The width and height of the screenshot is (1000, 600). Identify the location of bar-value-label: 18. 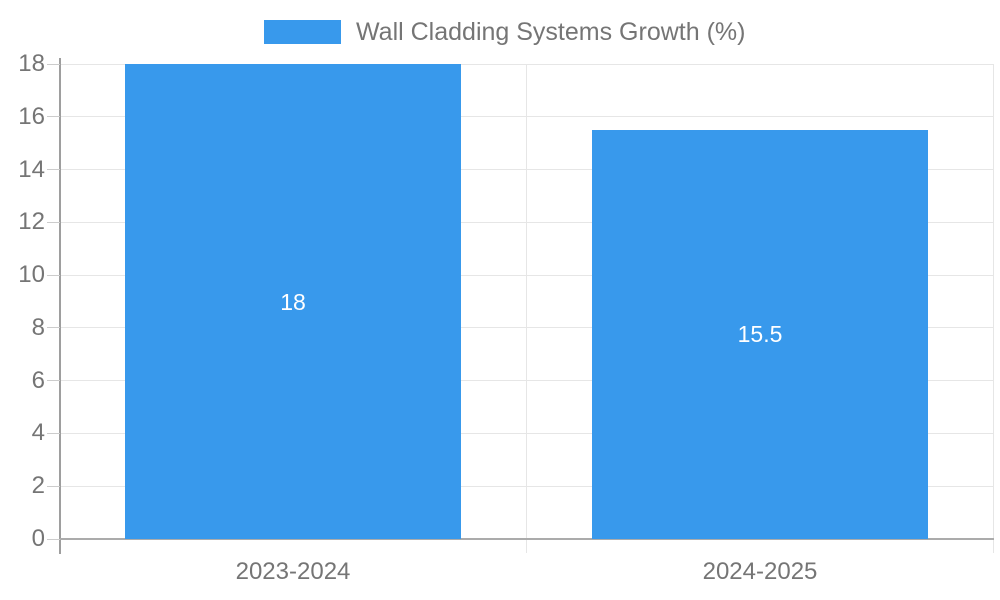
(293, 302).